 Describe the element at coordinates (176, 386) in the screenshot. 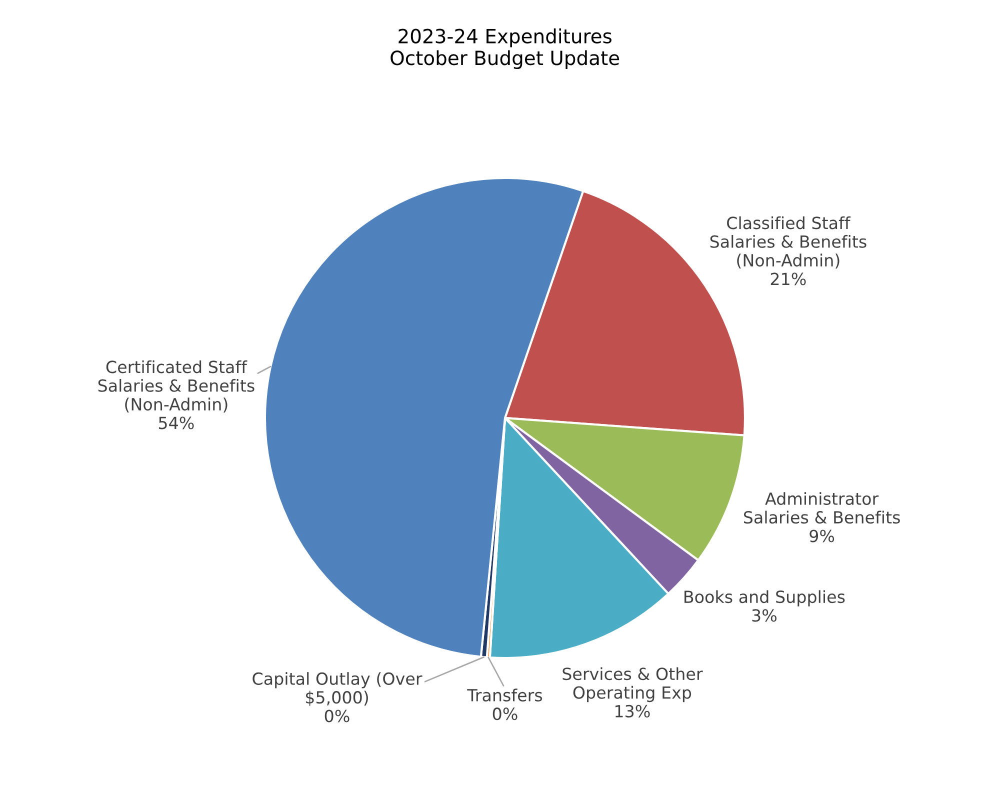

I see `slice-label: Certificated Staff Salaries & Benefits (Non-Admin)` at that location.